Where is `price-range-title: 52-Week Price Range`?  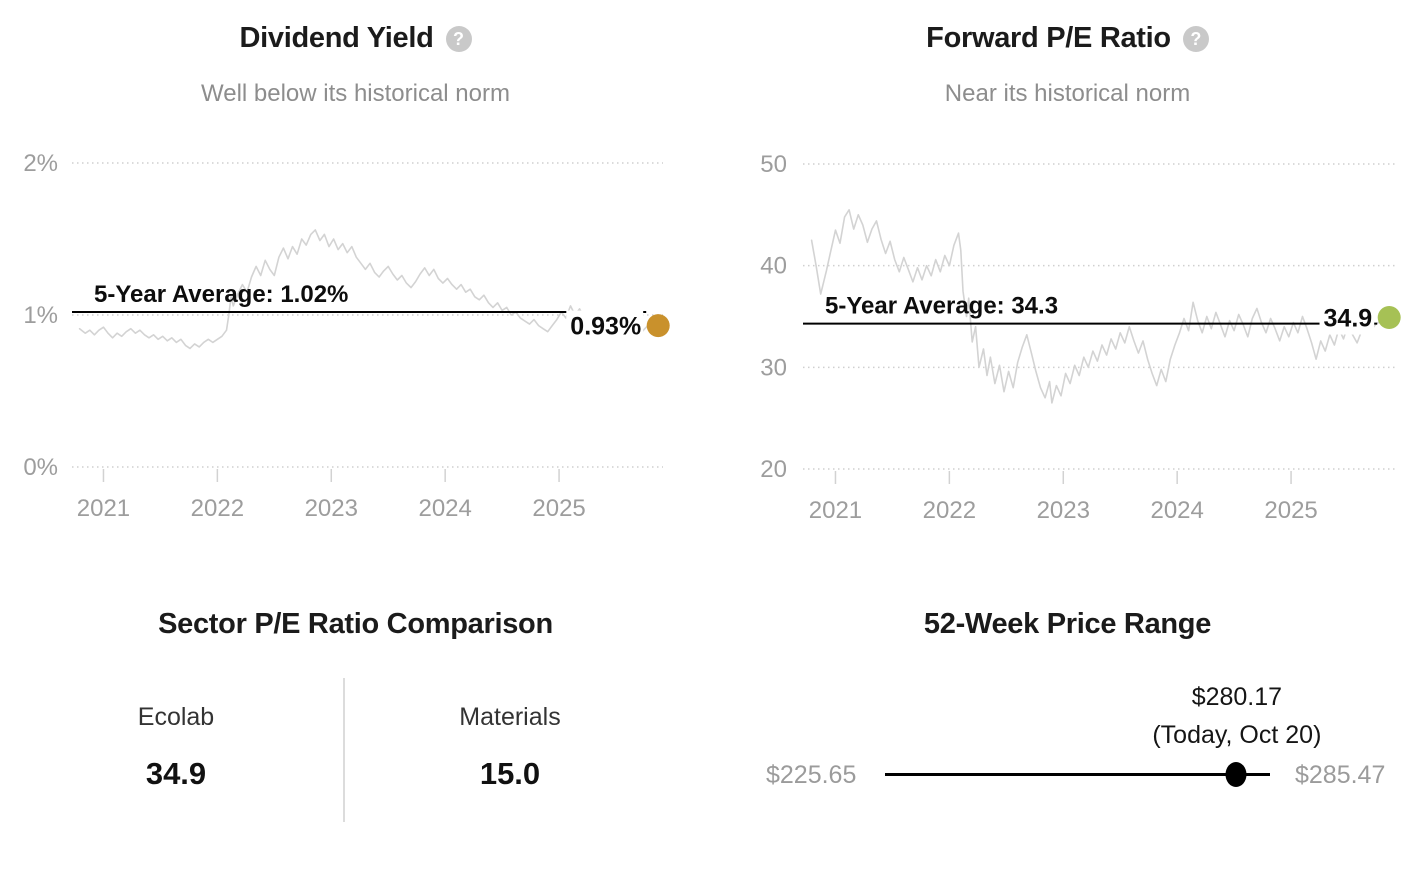 price-range-title: 52-Week Price Range is located at coordinates (1067, 624).